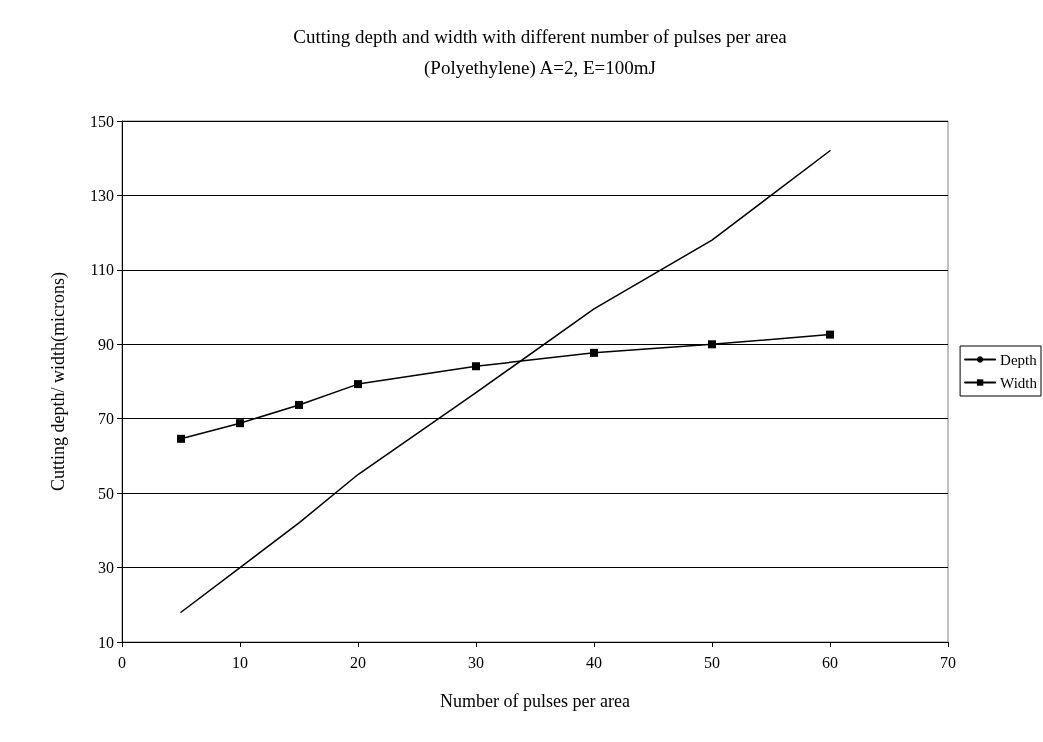 The width and height of the screenshot is (1043, 742). What do you see at coordinates (106, 493) in the screenshot?
I see `y-tick-label: 50` at bounding box center [106, 493].